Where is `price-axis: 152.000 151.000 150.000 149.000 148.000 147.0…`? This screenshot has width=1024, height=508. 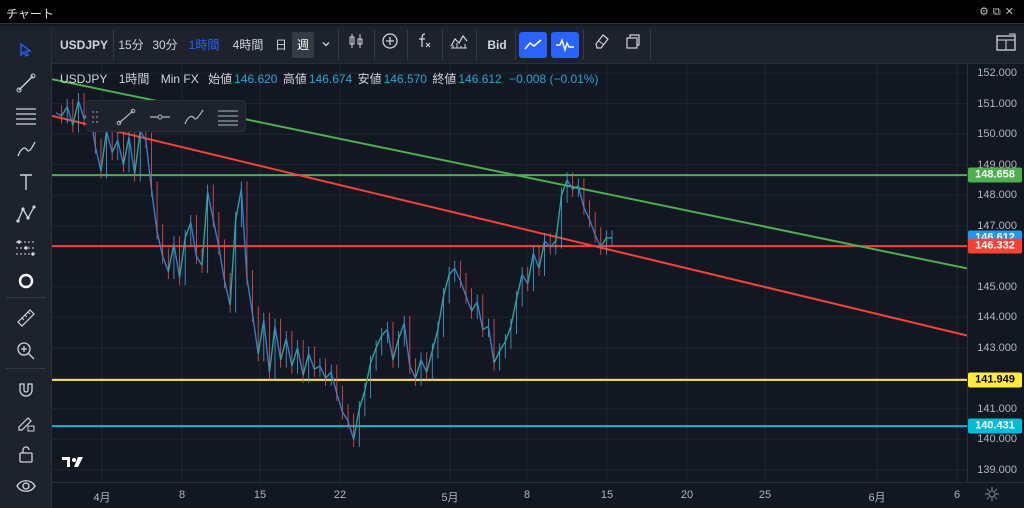
price-axis: 152.000 151.000 150.000 149.000 148.000 147.0… is located at coordinates (995, 273).